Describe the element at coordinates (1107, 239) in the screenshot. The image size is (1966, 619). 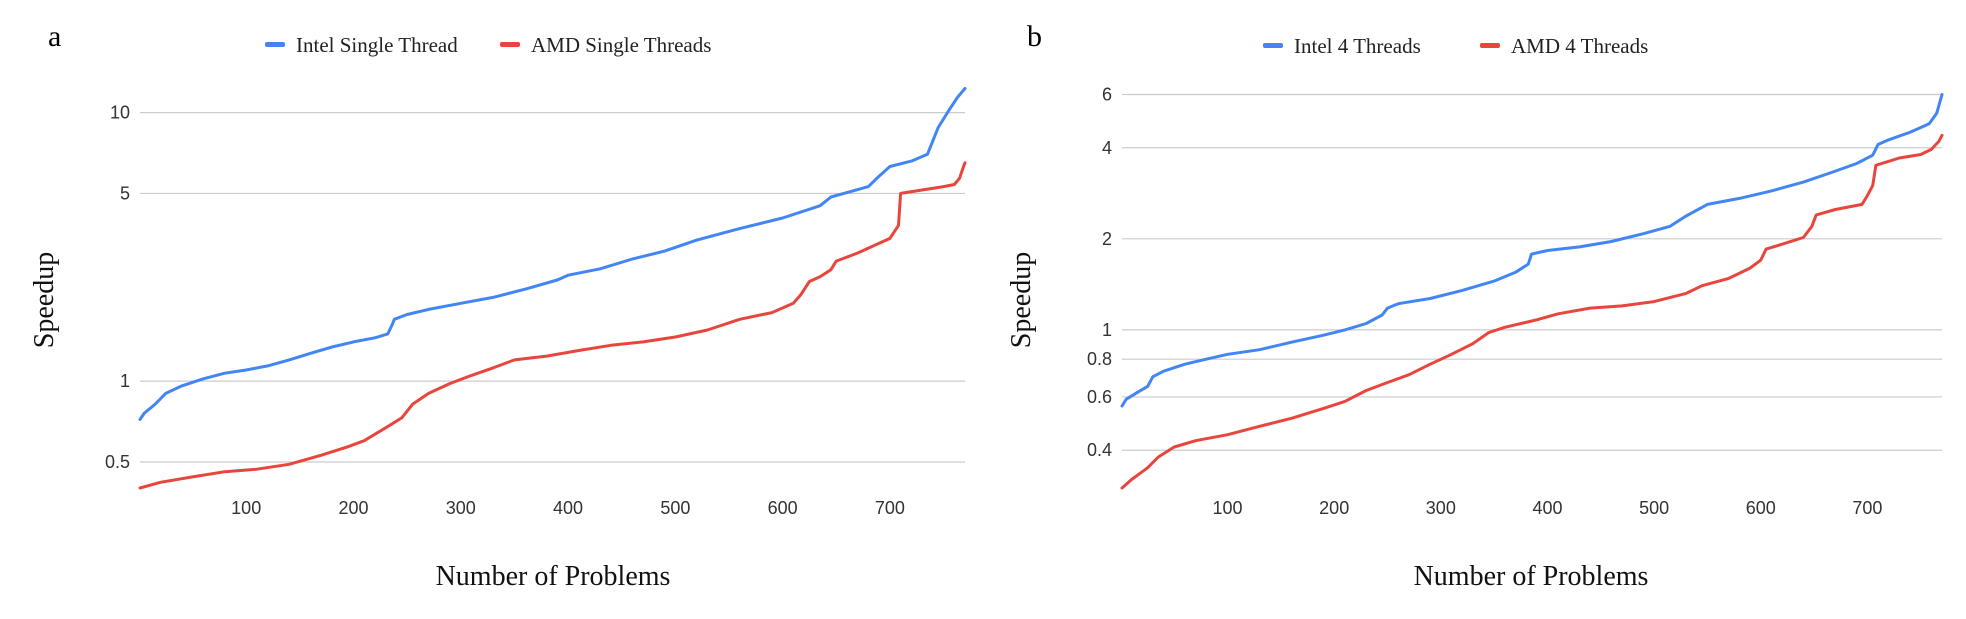
I see `y-tick-label: 2` at that location.